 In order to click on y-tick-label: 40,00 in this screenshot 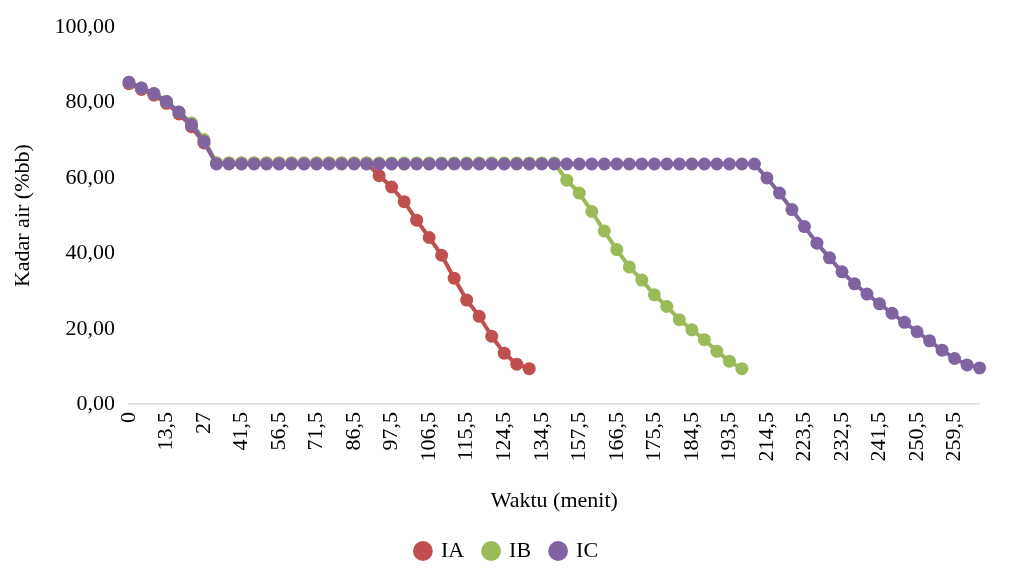, I will do `click(90, 252)`.